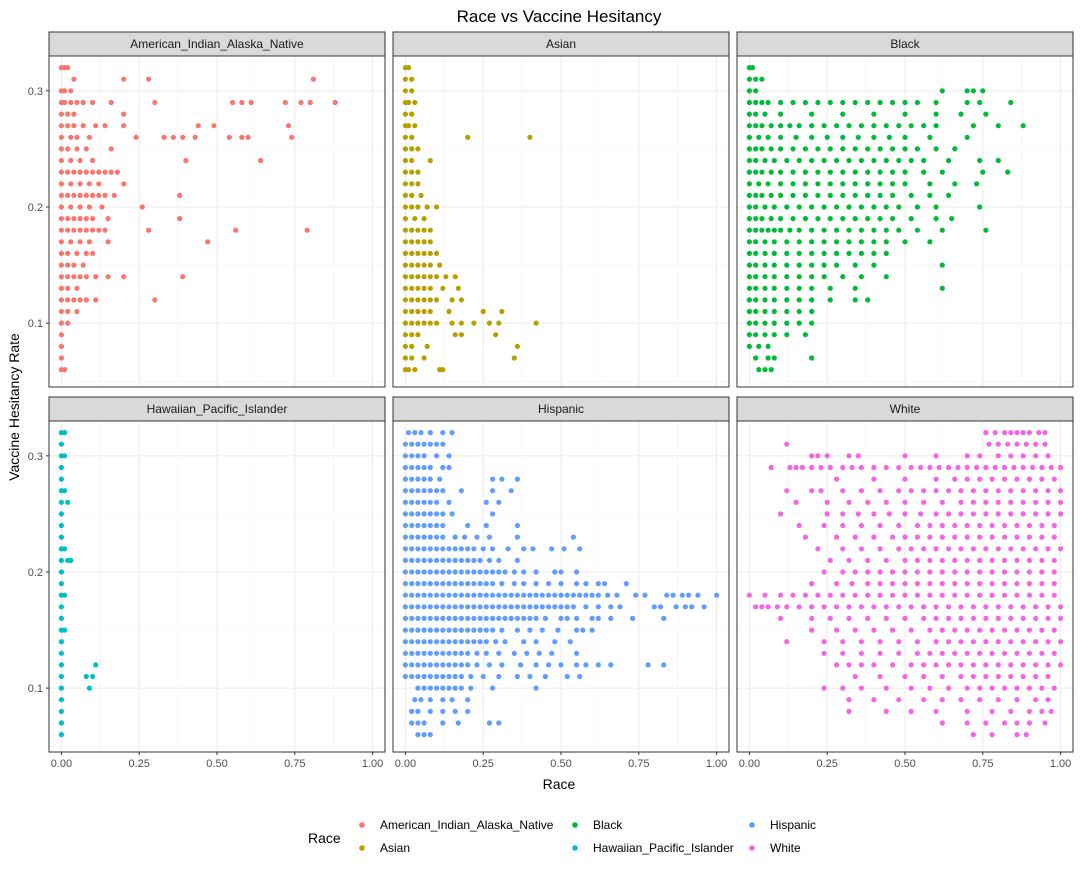 Image resolution: width=1080 pixels, height=874 pixels. What do you see at coordinates (483, 764) in the screenshot?
I see `x-tick-label: 0.25` at bounding box center [483, 764].